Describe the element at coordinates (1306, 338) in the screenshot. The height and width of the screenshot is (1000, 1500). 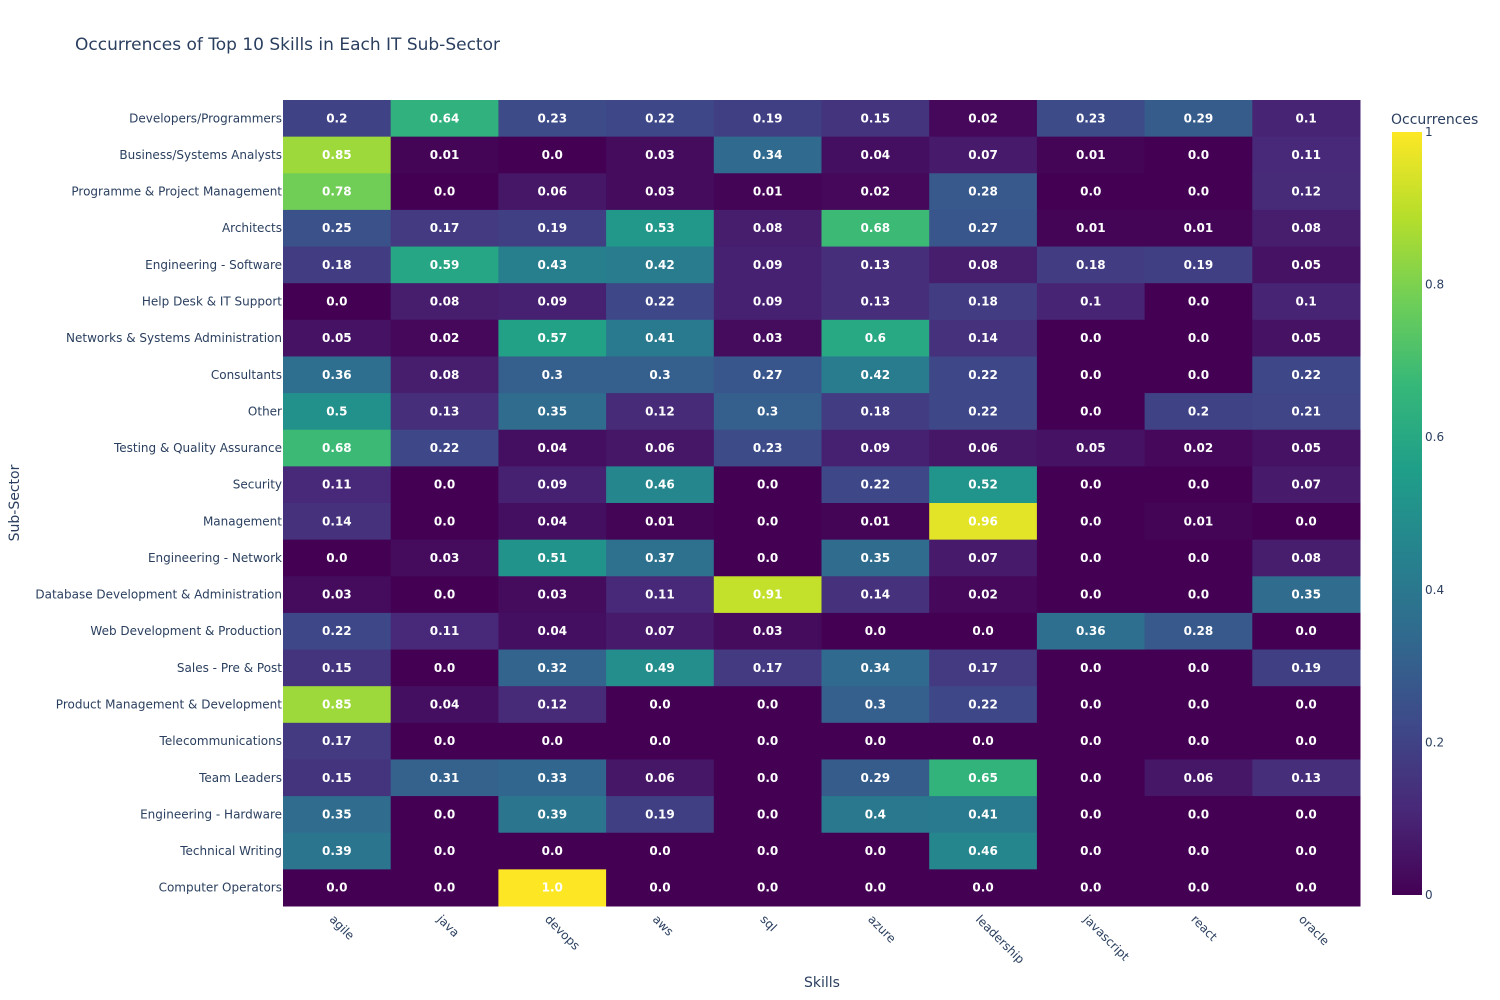
I see `cell-value-label: 0.05` at that location.